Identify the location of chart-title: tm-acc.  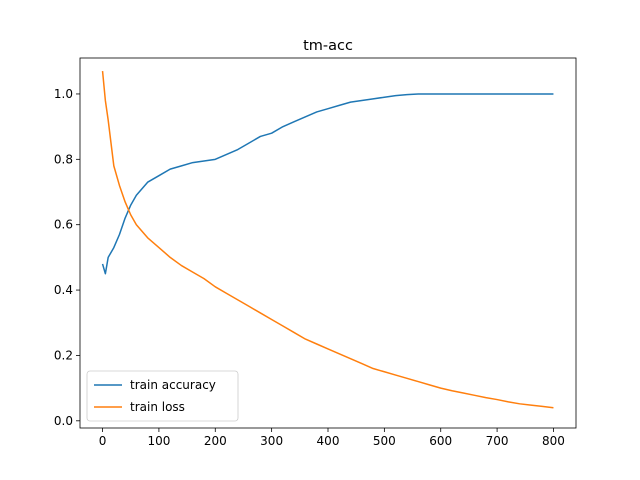
(328, 46).